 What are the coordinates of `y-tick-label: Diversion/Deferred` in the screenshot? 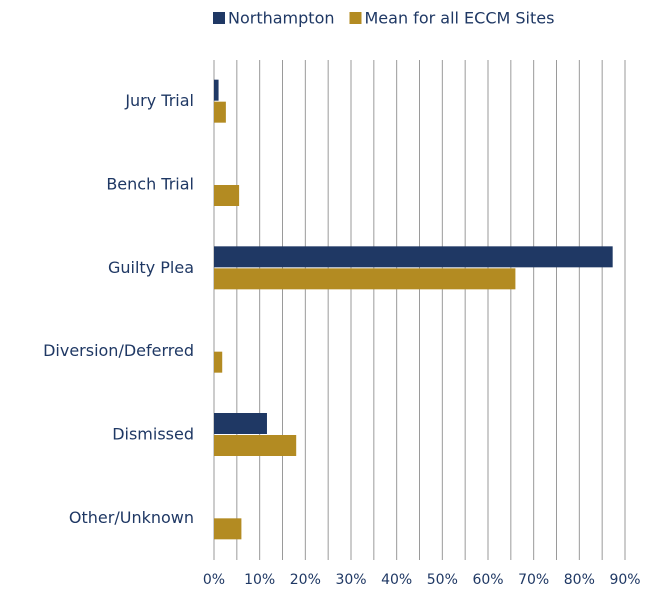 It's located at (118, 350).